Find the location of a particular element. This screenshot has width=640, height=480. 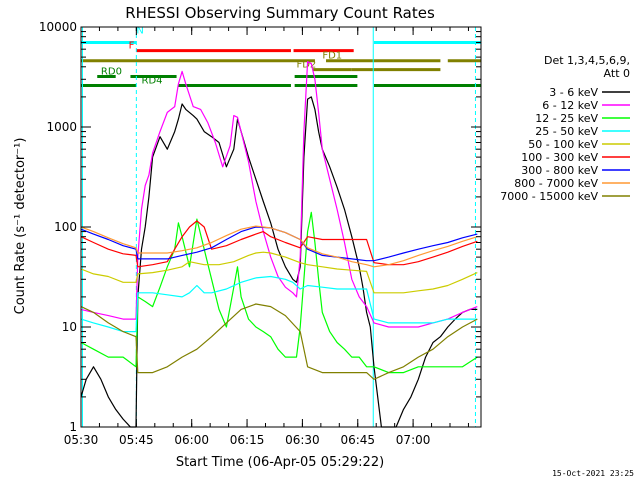

flag-label-0: N is located at coordinates (139, 31).